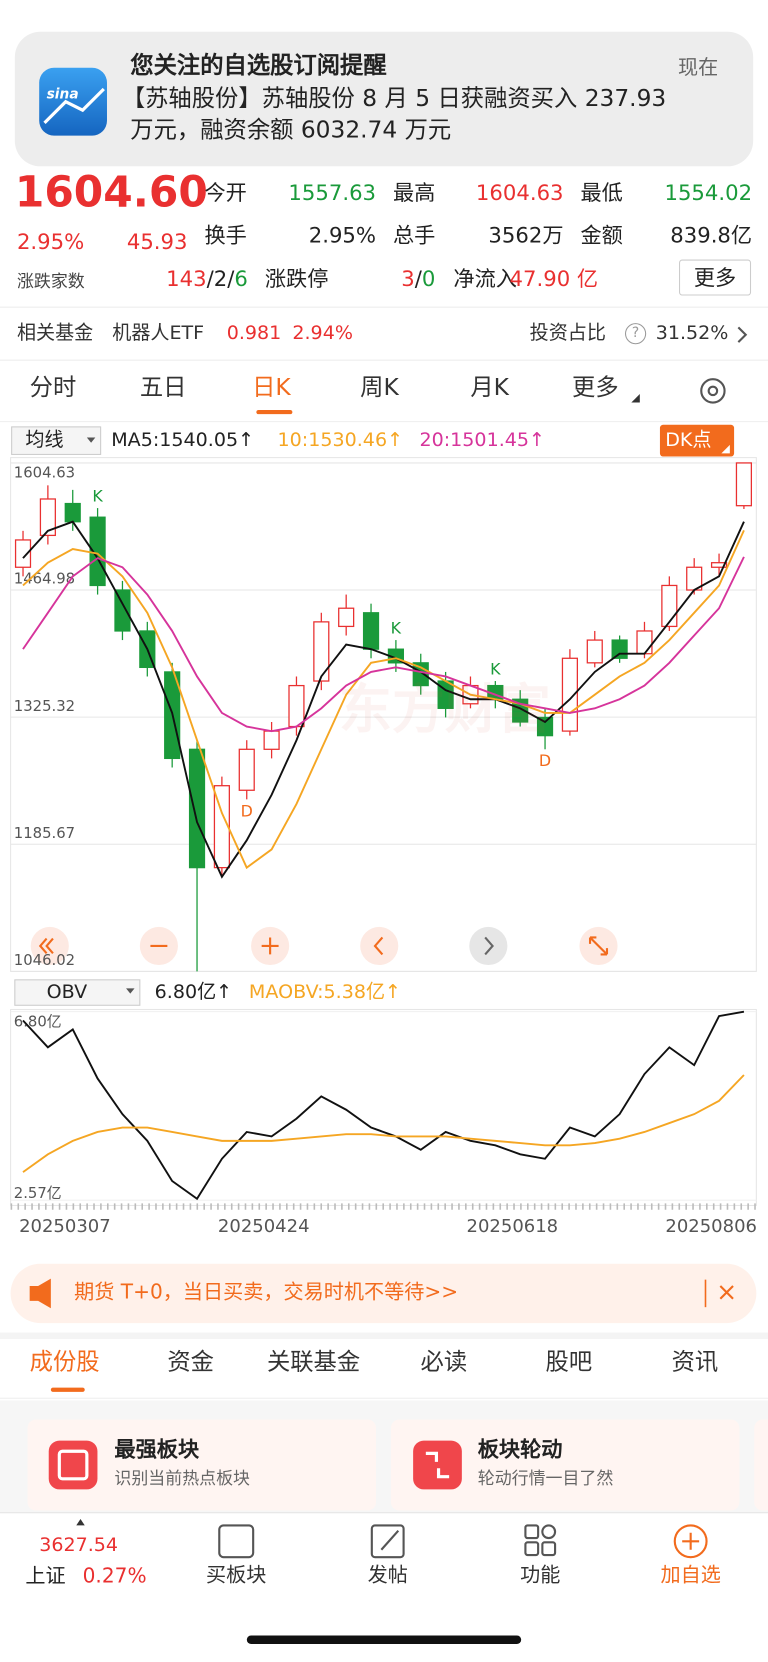 This screenshot has height=1662, width=768. I want to click on nav-label: 买板块, so click(236, 1575).